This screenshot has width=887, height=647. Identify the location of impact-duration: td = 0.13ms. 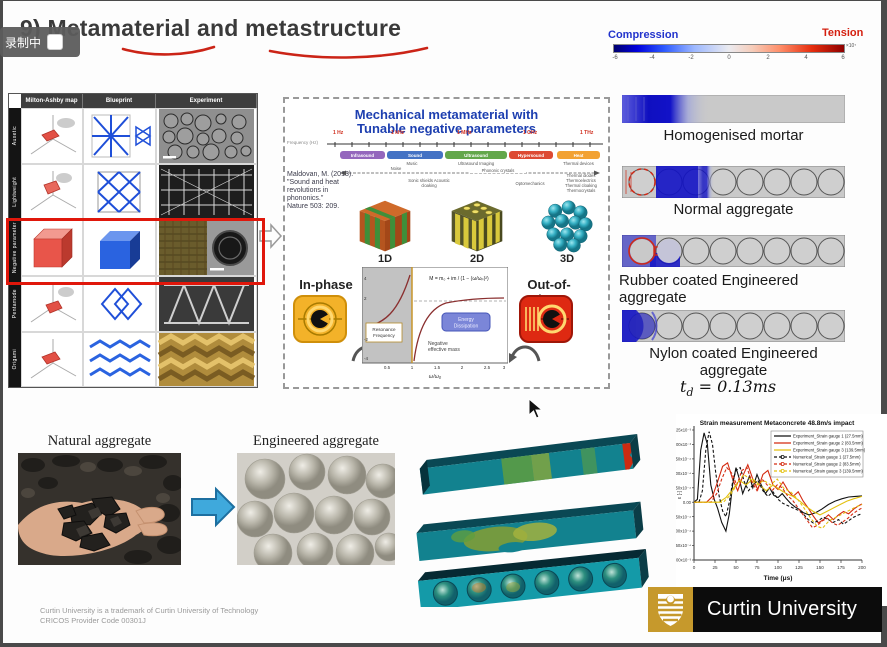
(728, 388).